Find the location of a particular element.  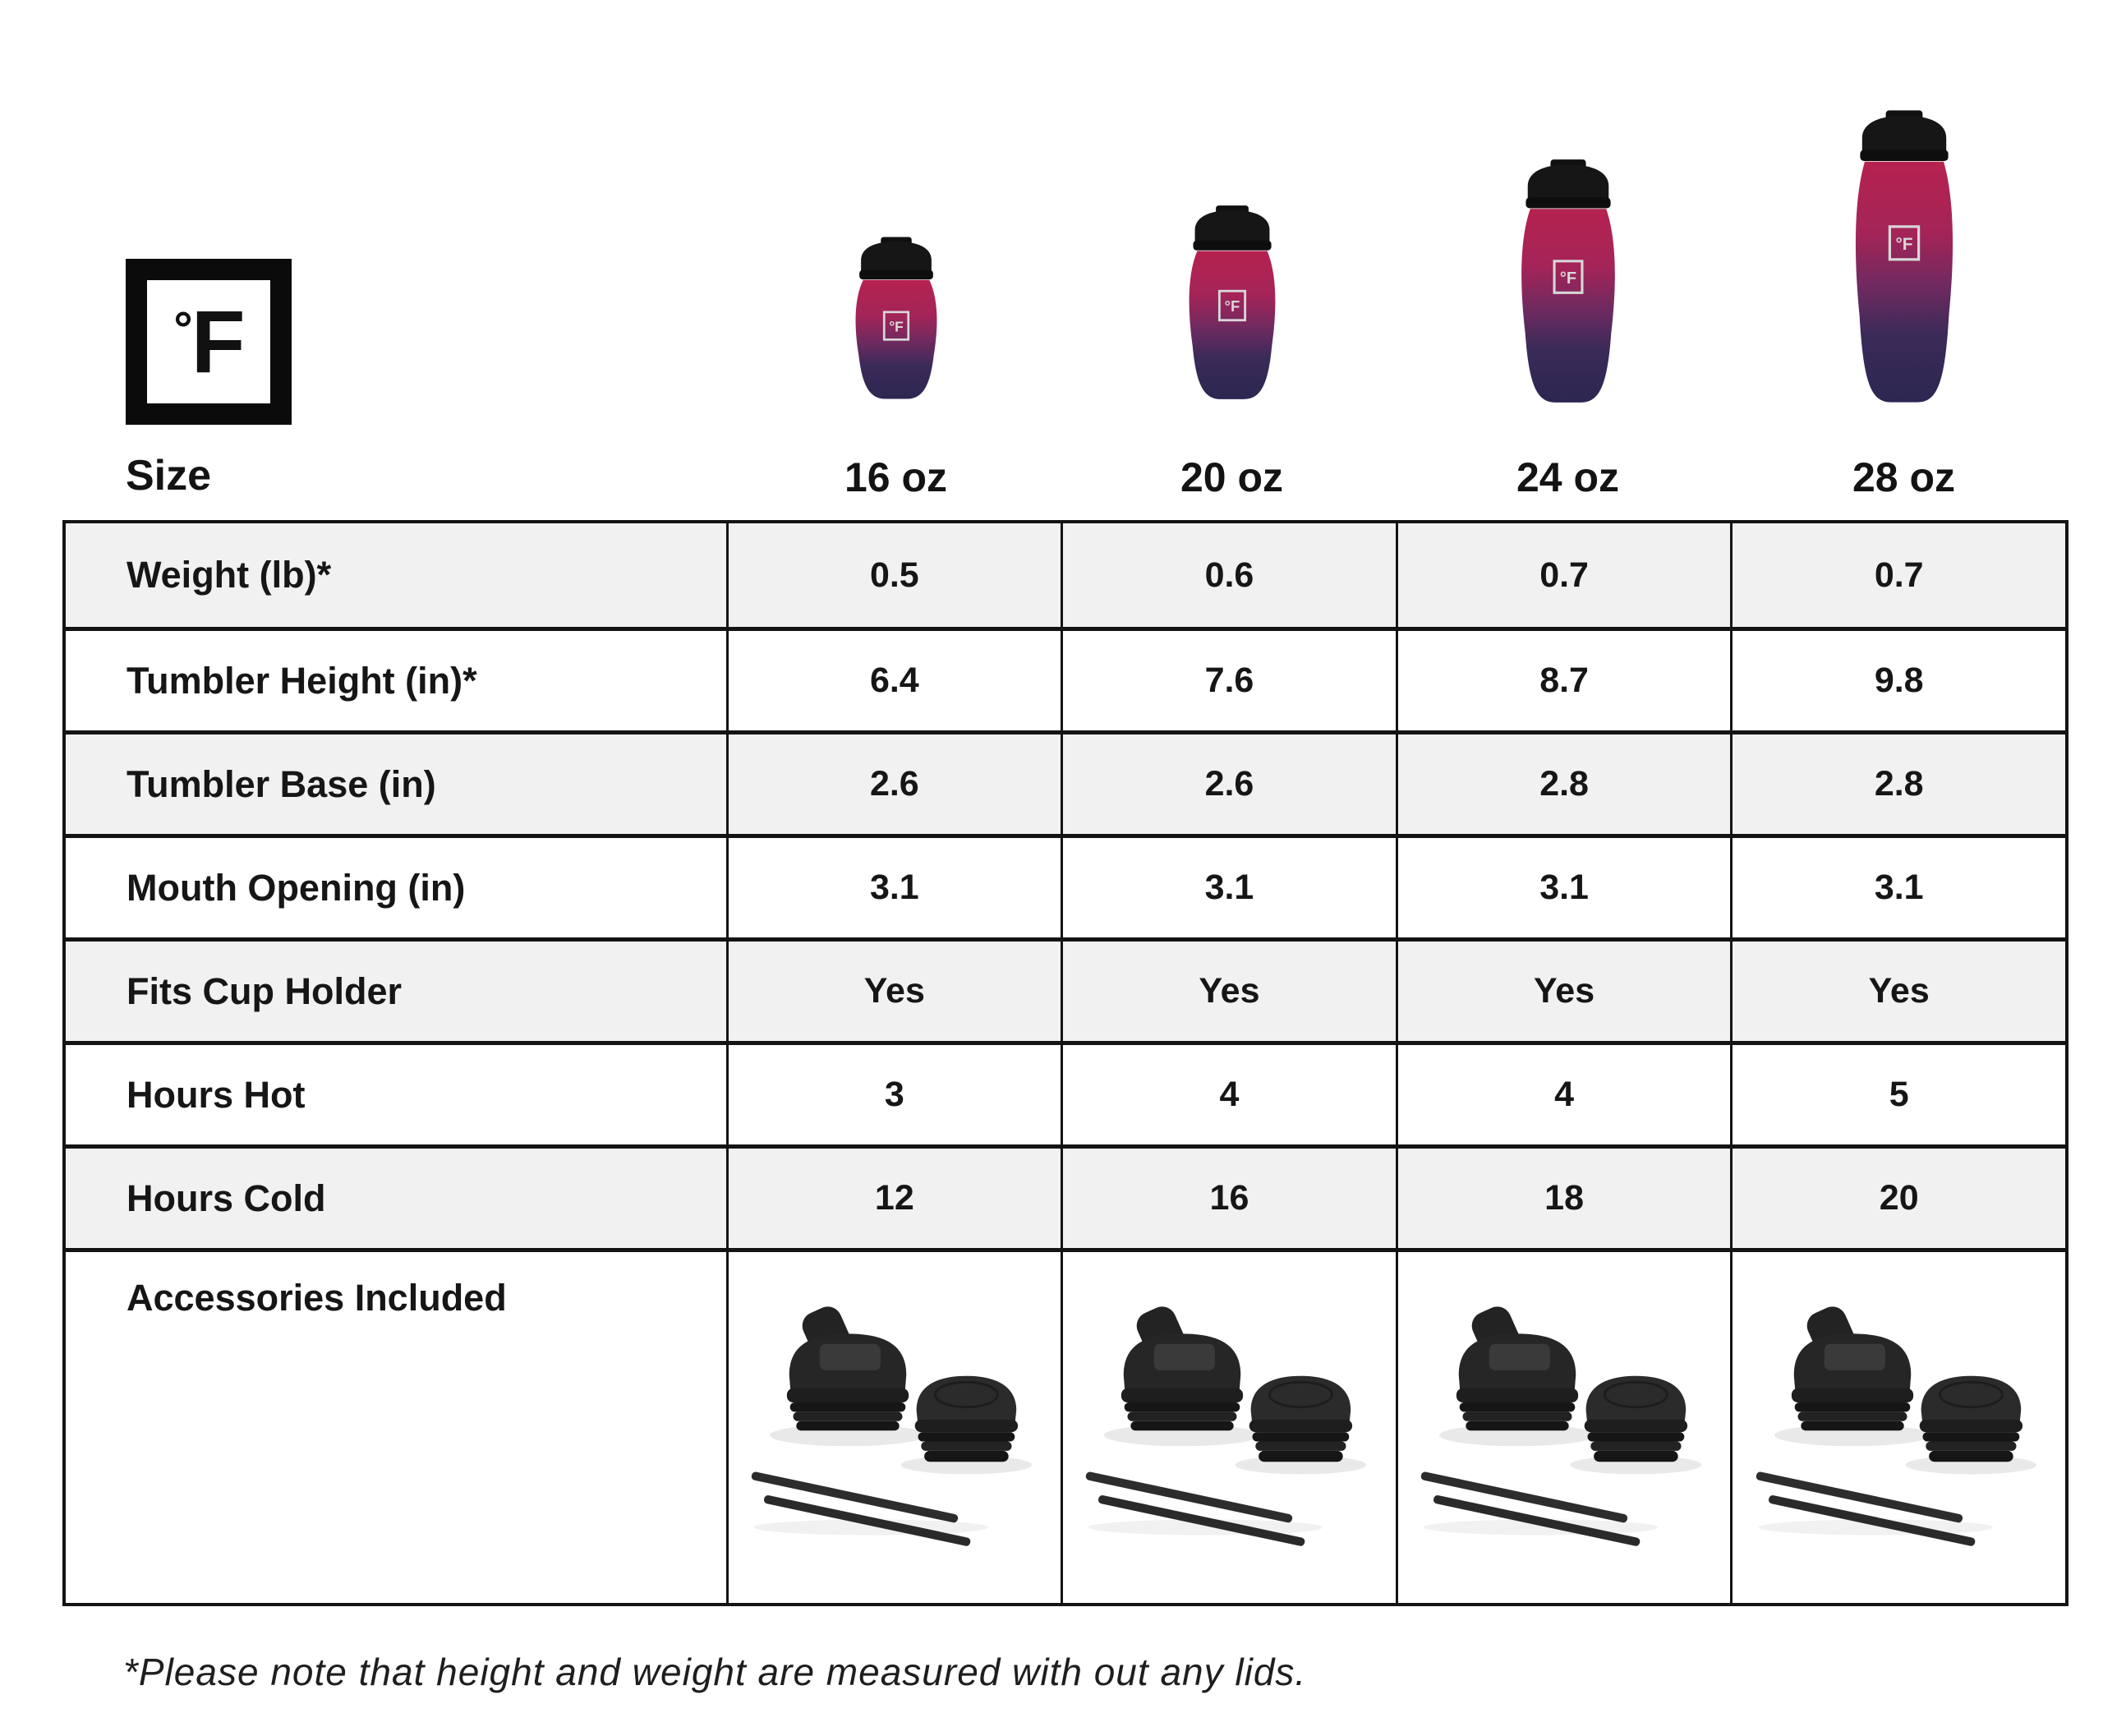

tumbler-image-28oz: °F is located at coordinates (1904, 258).